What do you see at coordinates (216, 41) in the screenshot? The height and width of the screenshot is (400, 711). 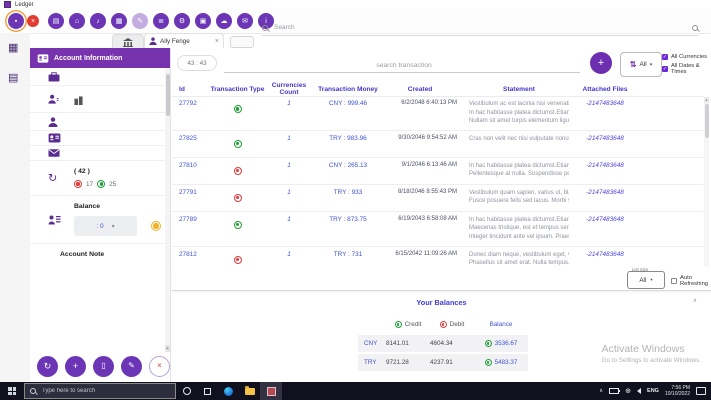 I see `close-tab-icon: ×` at bounding box center [216, 41].